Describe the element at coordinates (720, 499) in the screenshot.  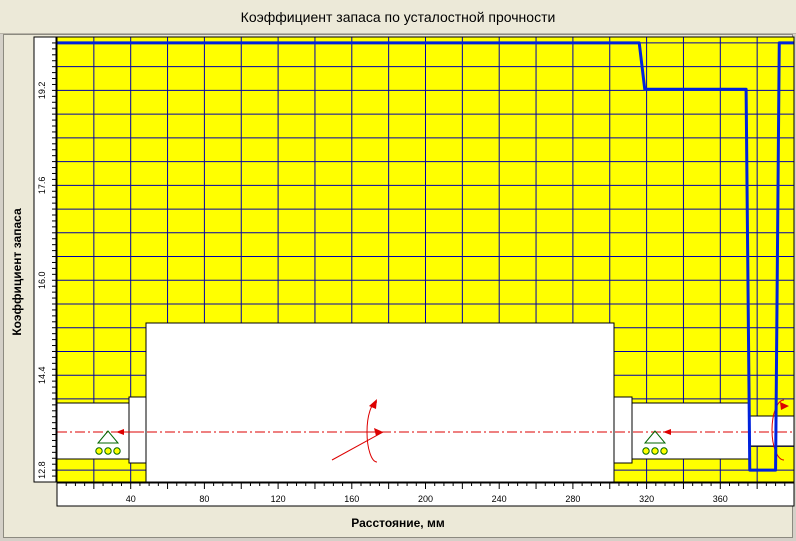
I see `x-tick-label: 360` at that location.